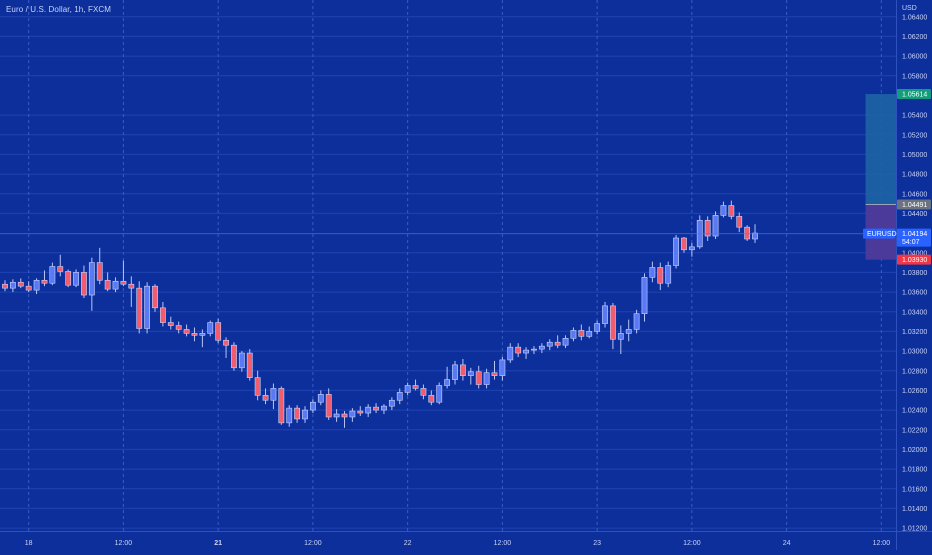 This screenshot has height=555, width=932. I want to click on y-tick-label: 1.04400, so click(914, 214).